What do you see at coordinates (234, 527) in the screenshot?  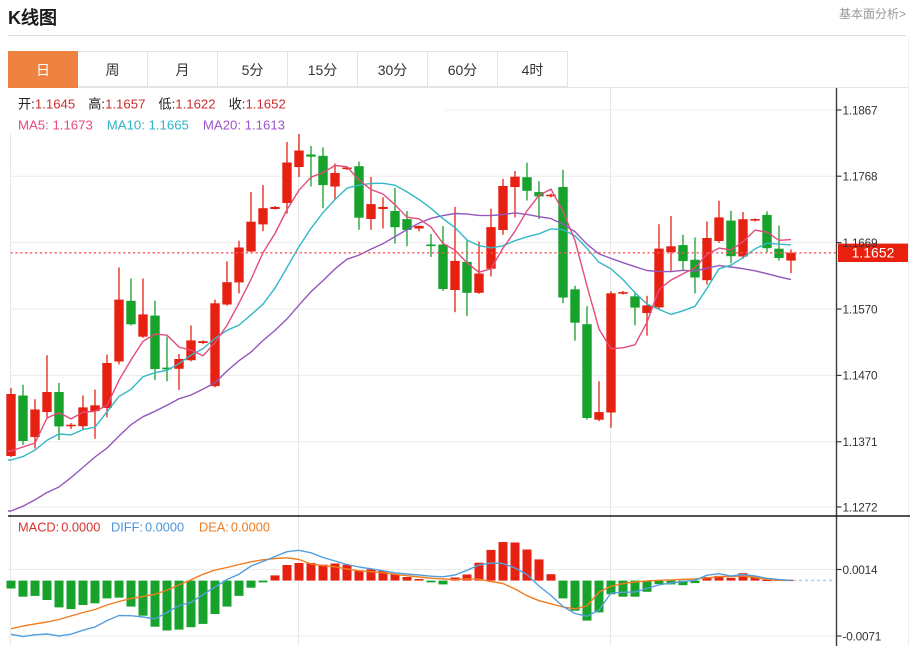 I see `svg-text:DEA:0.0000: DEA: 0.0000` at bounding box center [234, 527].